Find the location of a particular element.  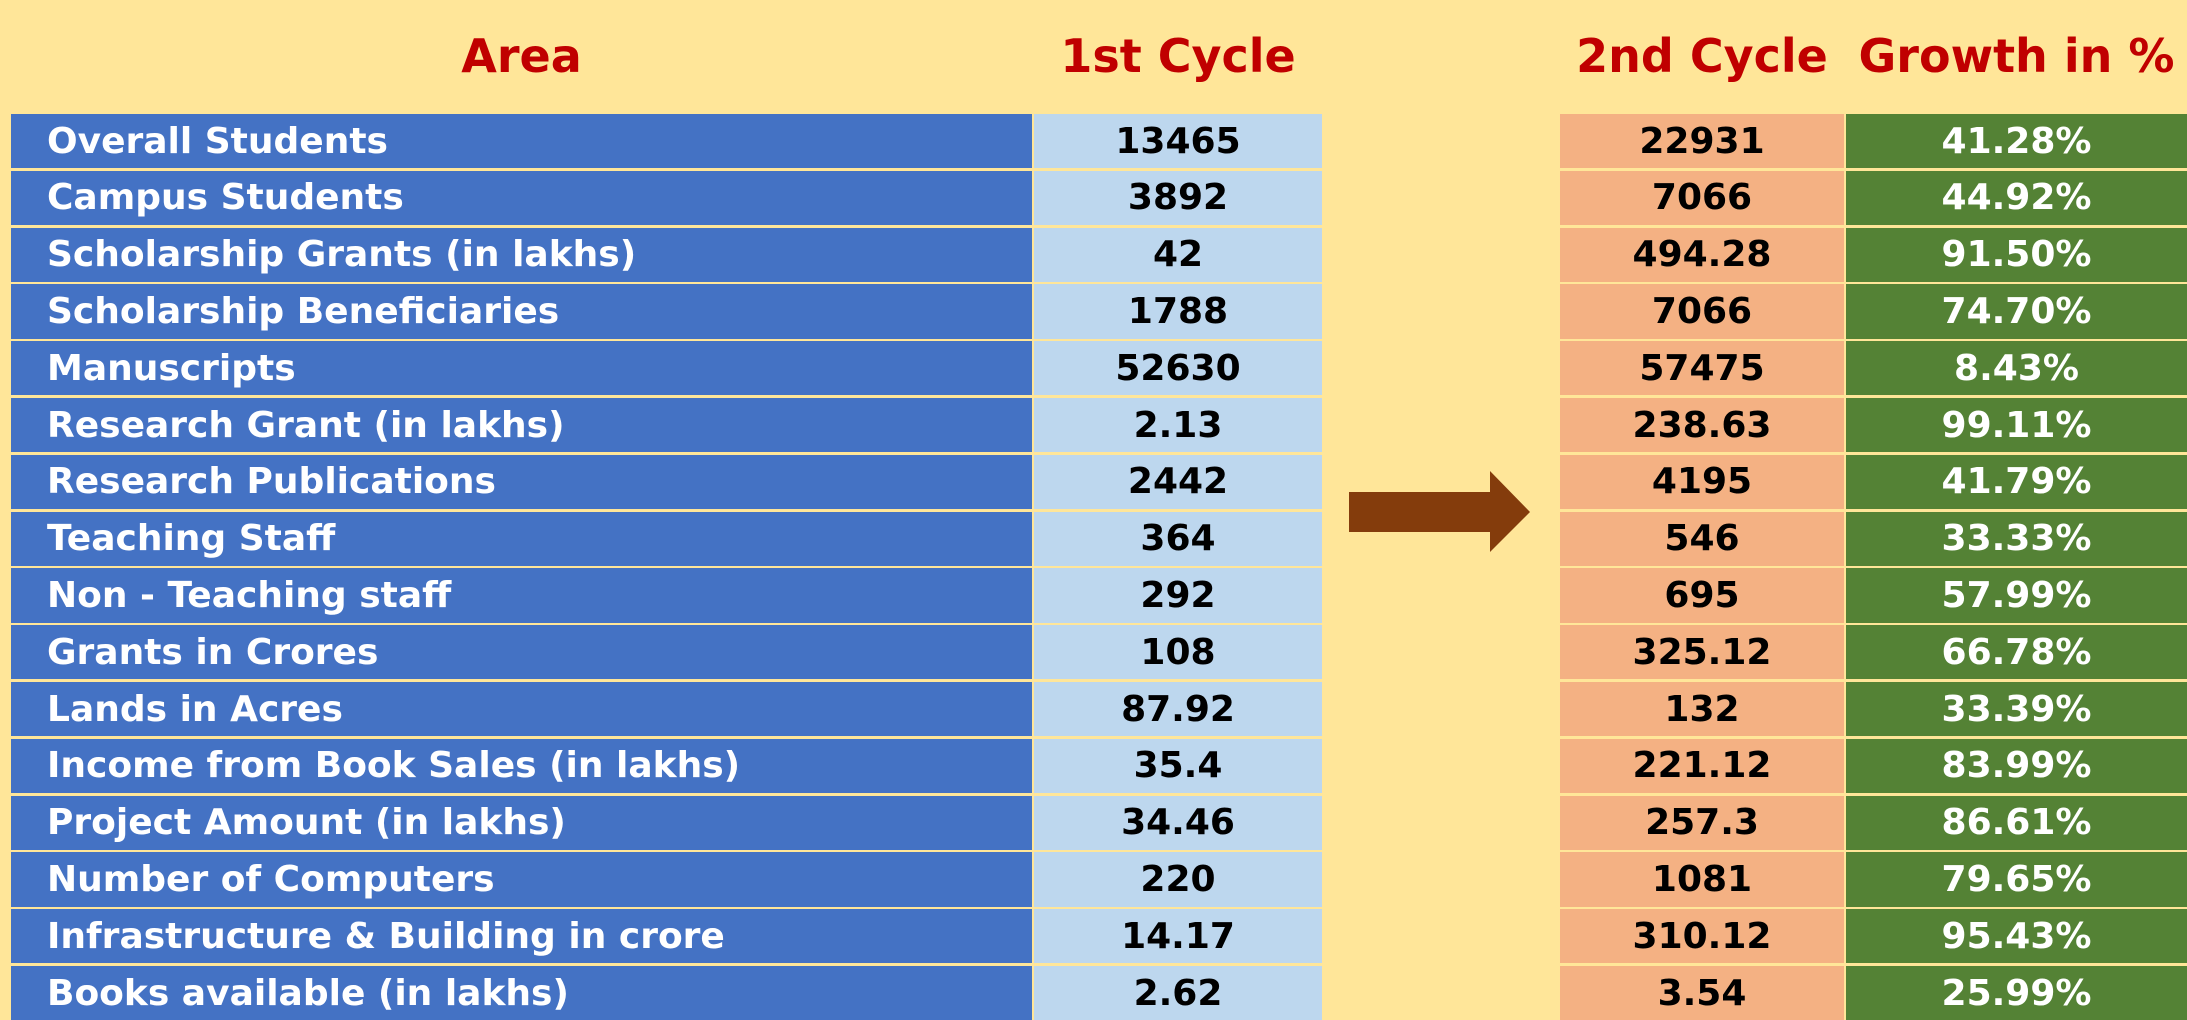

second-cycle-cell: 3.54 is located at coordinates (1702, 993).